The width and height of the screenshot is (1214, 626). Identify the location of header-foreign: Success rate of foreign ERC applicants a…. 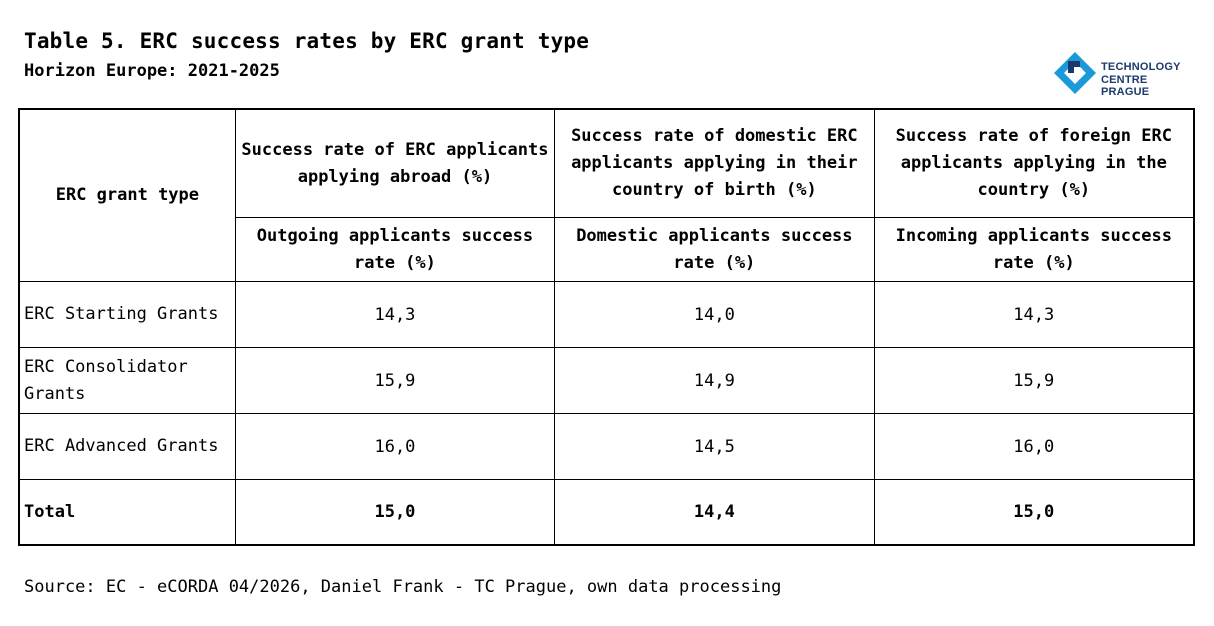
(1034, 163).